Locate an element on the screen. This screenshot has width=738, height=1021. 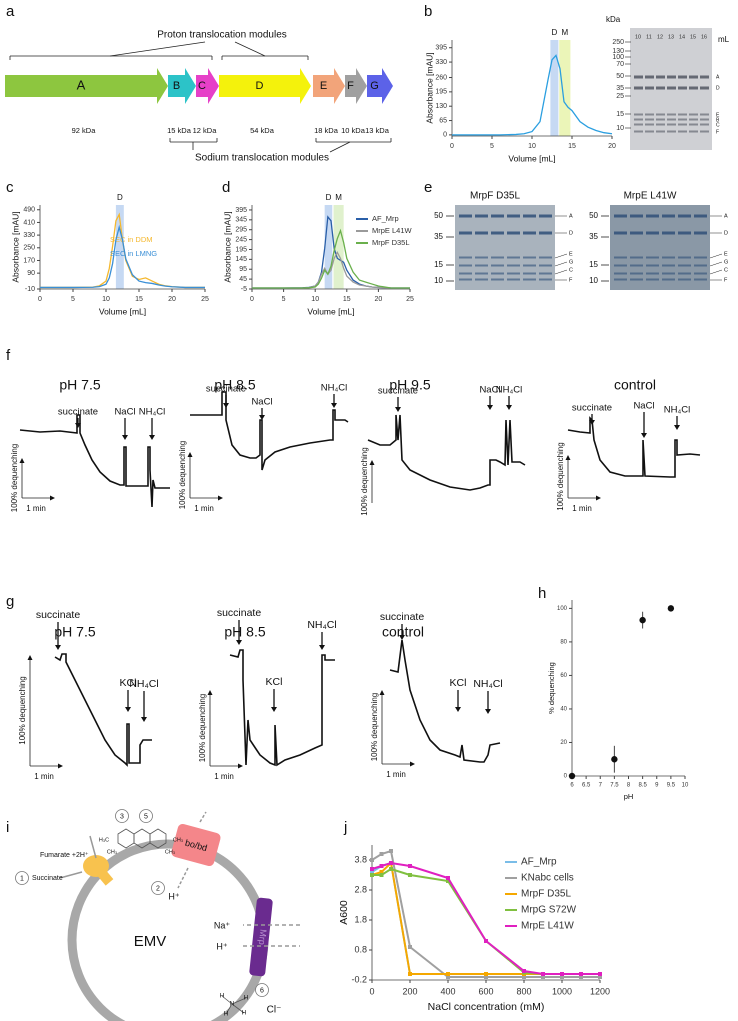
ion: Cl⁻ is located at coordinates (274, 1010).